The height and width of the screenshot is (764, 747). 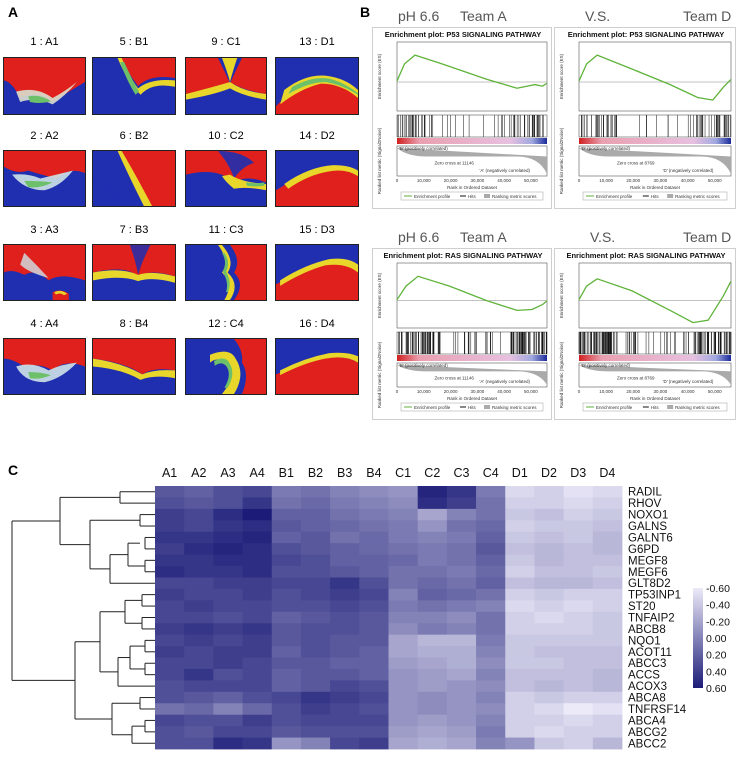 What do you see at coordinates (651, 619) in the screenshot?
I see `heatmap-row-label: TNFAIP2` at bounding box center [651, 619].